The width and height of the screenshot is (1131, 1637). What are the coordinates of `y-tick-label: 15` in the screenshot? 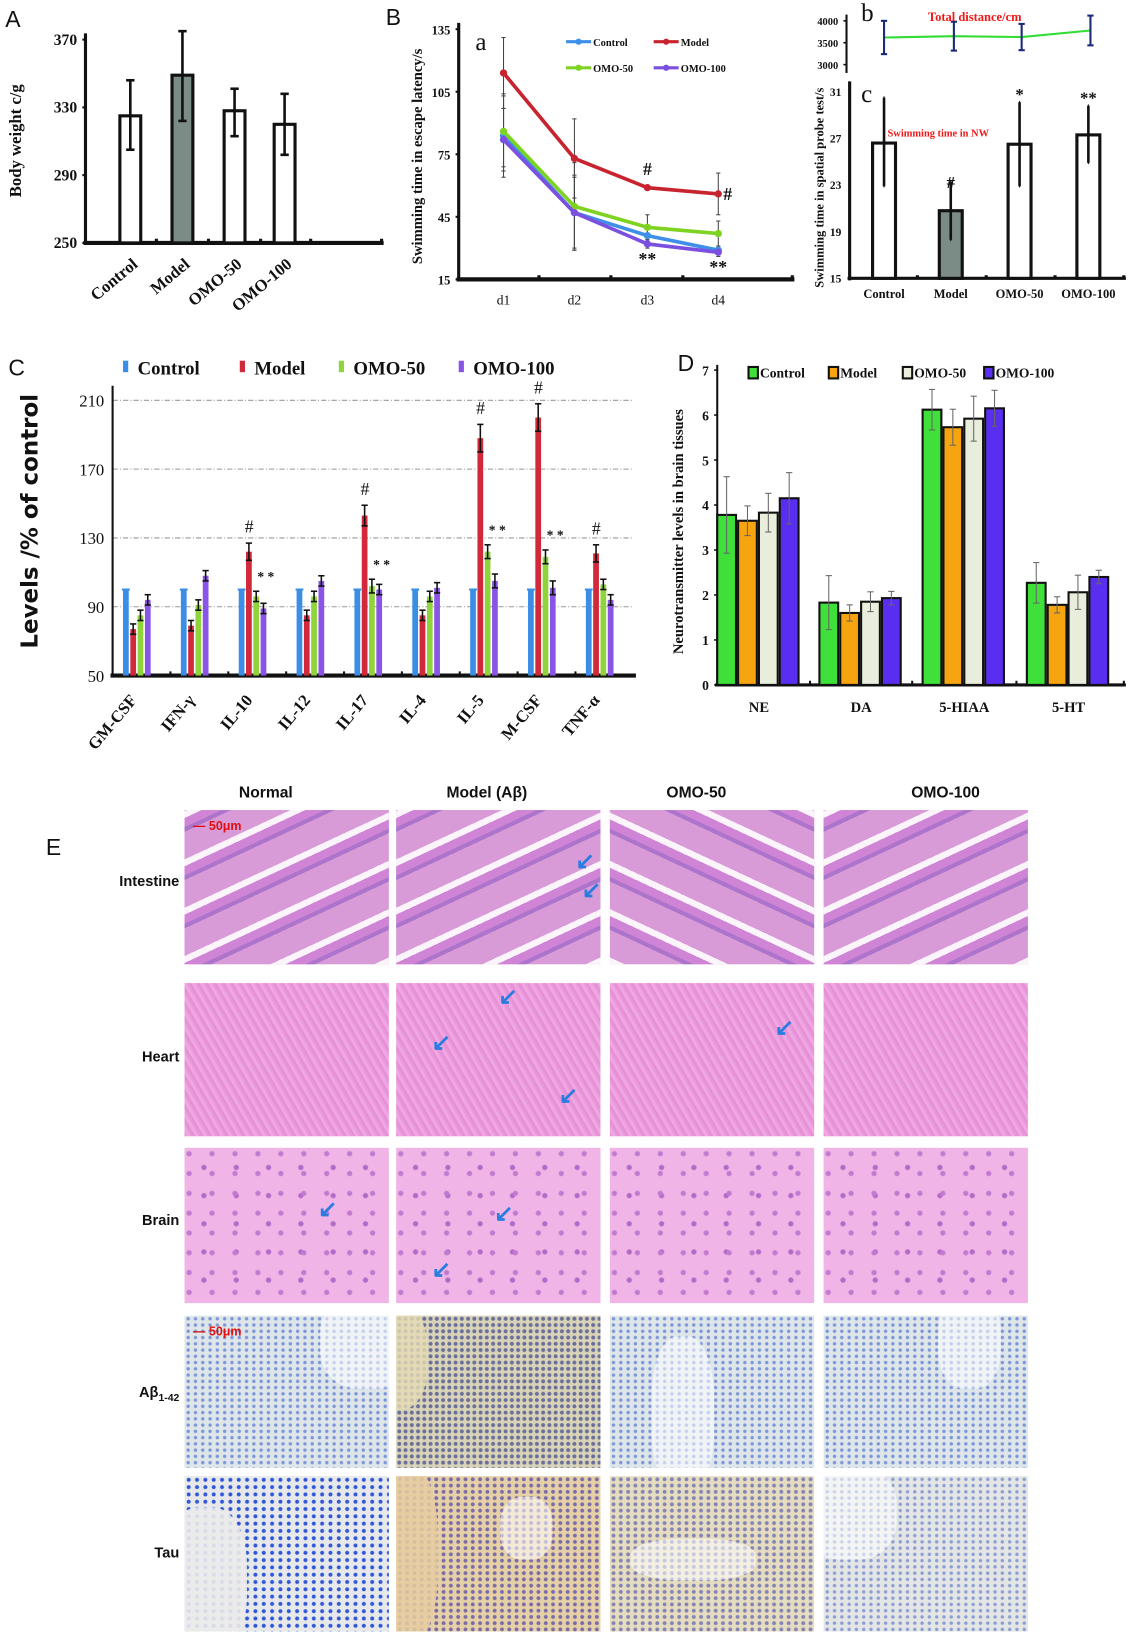 It's located at (444, 281).